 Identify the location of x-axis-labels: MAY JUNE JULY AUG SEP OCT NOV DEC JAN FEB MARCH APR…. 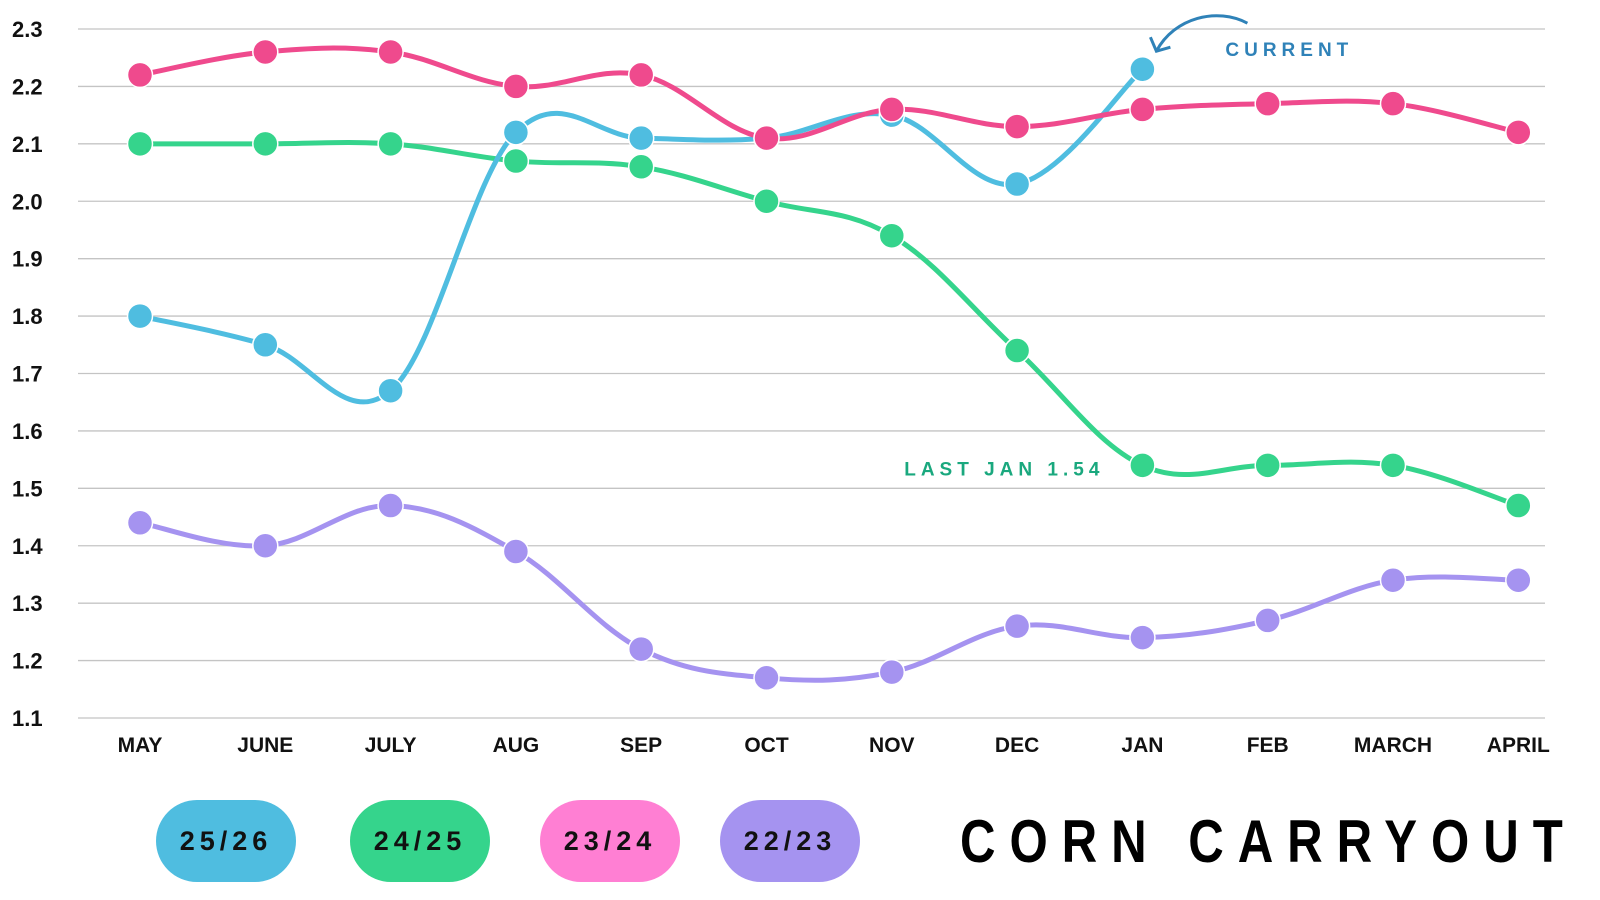
(834, 745).